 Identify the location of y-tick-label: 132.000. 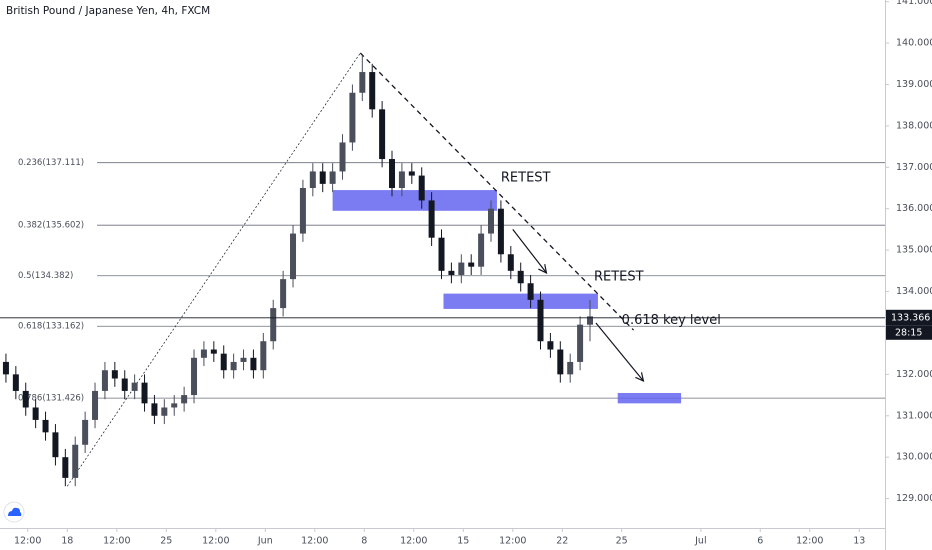
(914, 374).